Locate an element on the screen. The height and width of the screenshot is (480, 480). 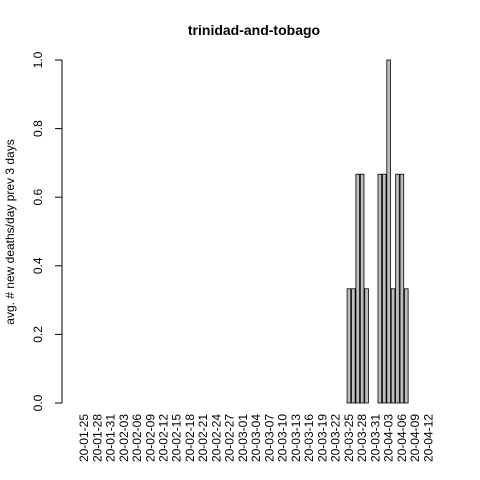
x-tick-label: 20-03-16 is located at coordinates (309, 438).